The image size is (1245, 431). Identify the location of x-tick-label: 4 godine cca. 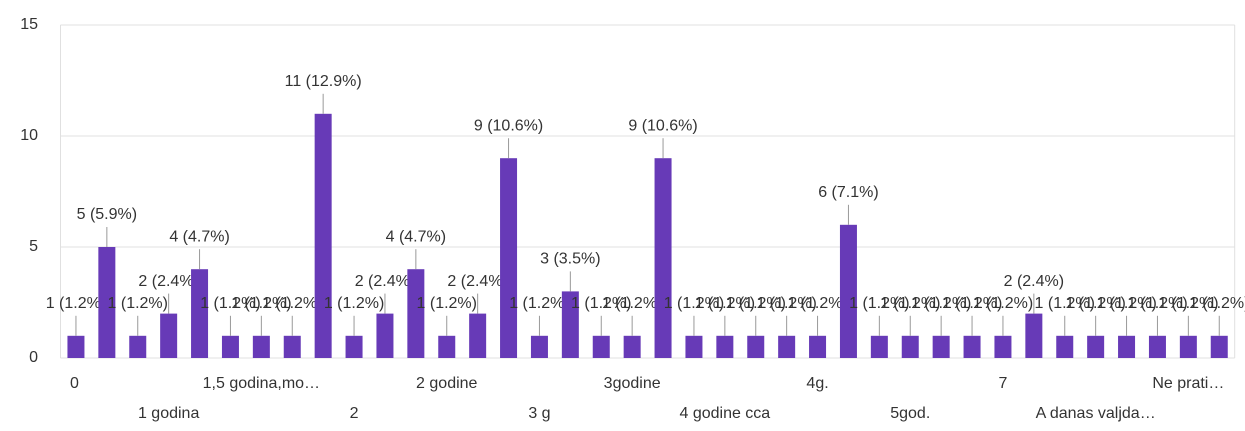
(724, 413).